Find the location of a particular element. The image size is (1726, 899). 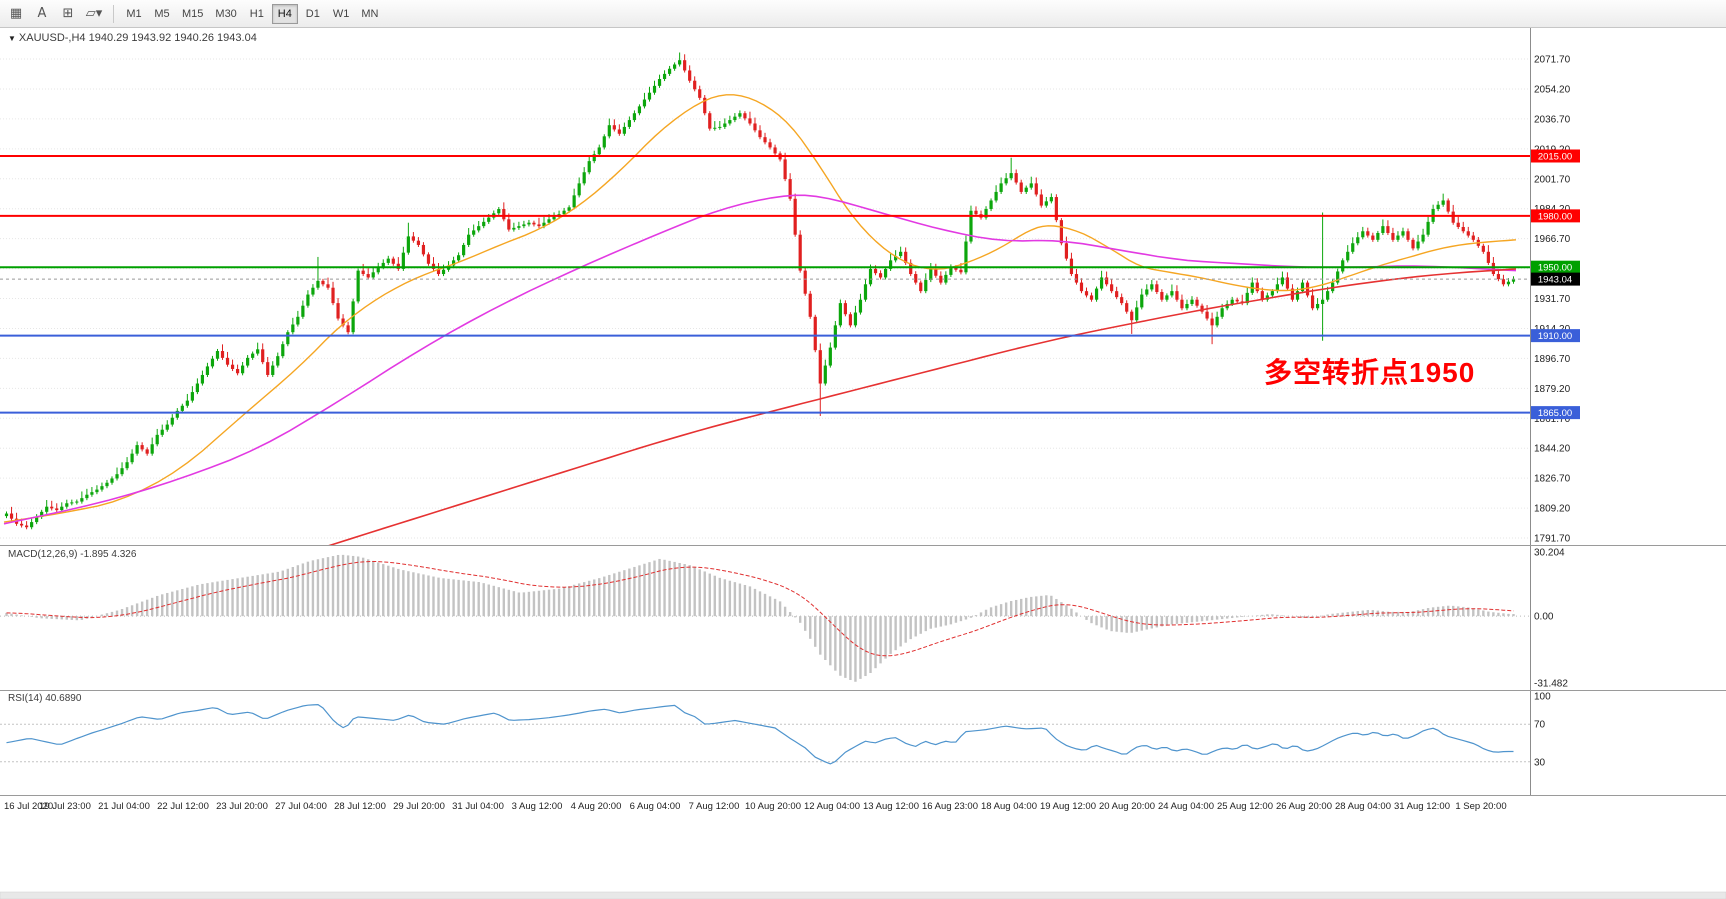

terminal-grid-icon: ▦ is located at coordinates (16, 14).